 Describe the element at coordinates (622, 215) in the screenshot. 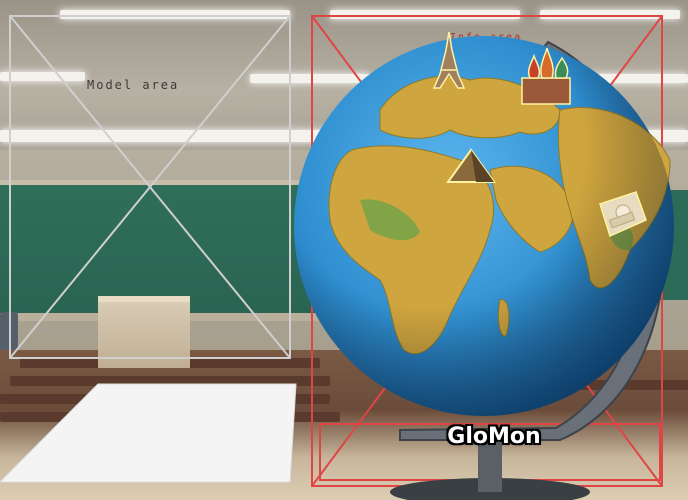

I see `taj-mahal-icon` at that location.